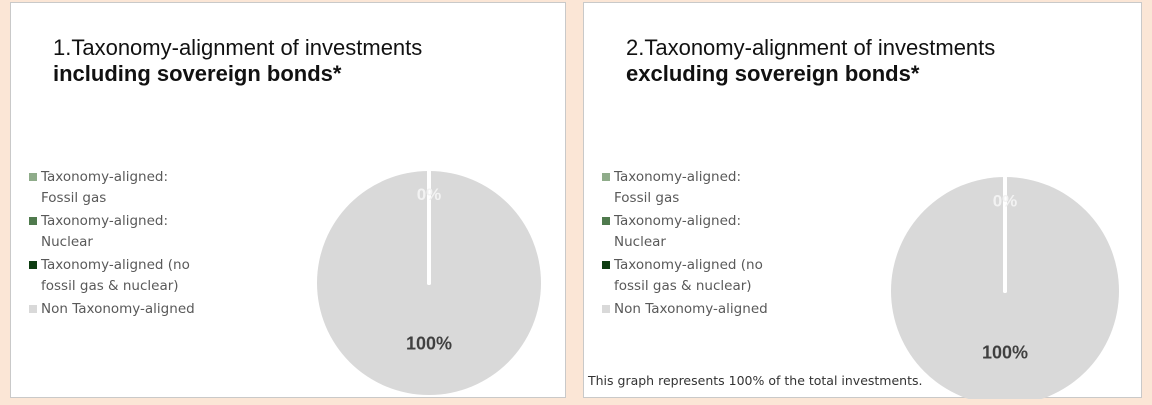 This screenshot has height=405, width=1152. Describe the element at coordinates (811, 47) in the screenshot. I see `title-text: 2.Taxonomy-alignment of investments` at that location.